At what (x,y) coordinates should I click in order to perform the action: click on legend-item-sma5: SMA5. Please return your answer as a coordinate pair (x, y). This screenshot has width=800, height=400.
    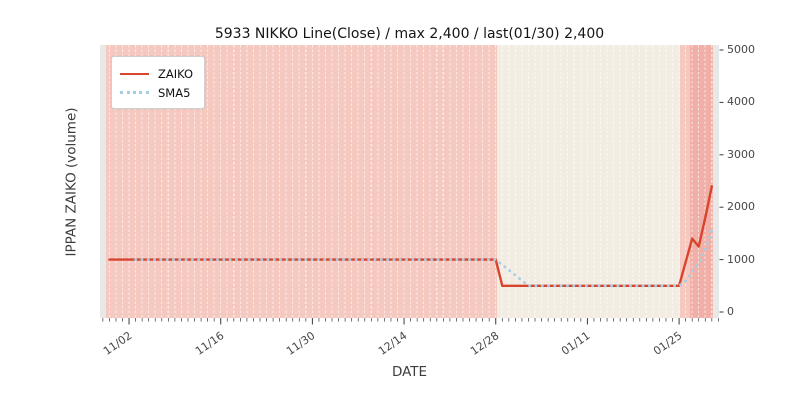
    Looking at the image, I should click on (156, 92).